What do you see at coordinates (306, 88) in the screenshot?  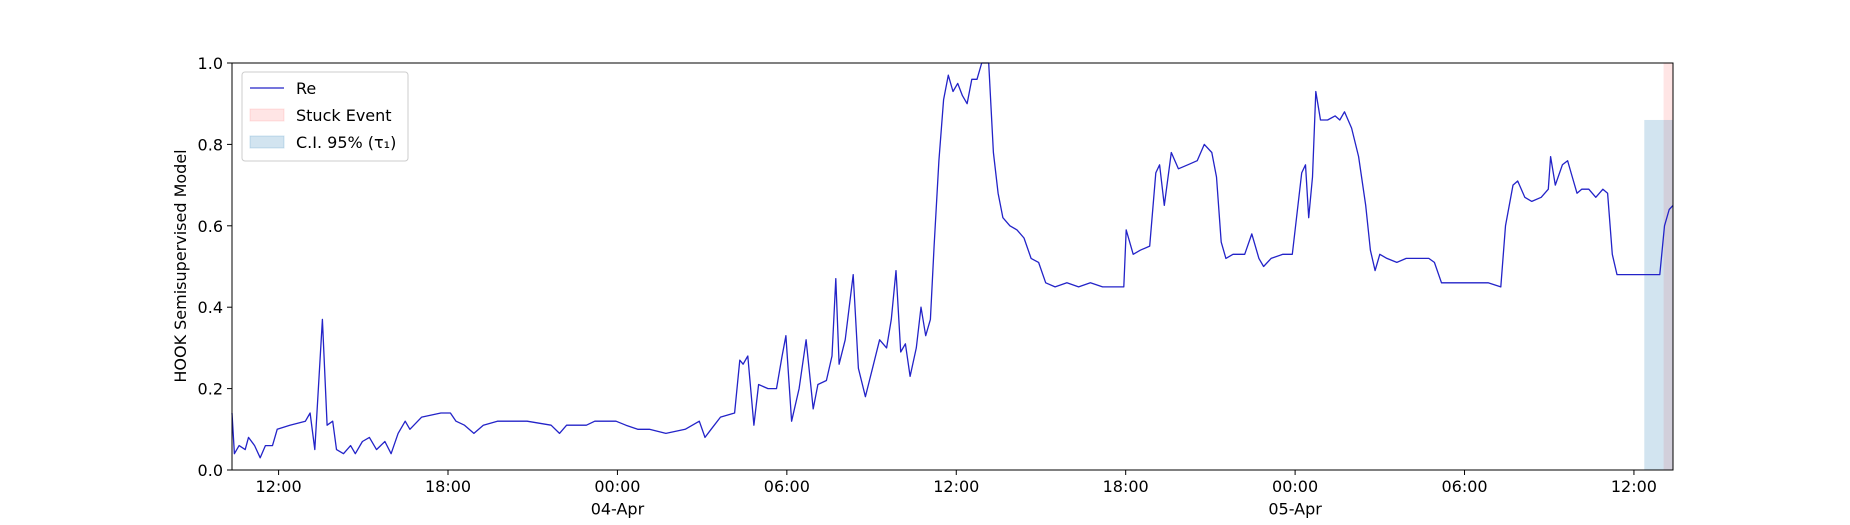 I see `legend-label: Re` at bounding box center [306, 88].